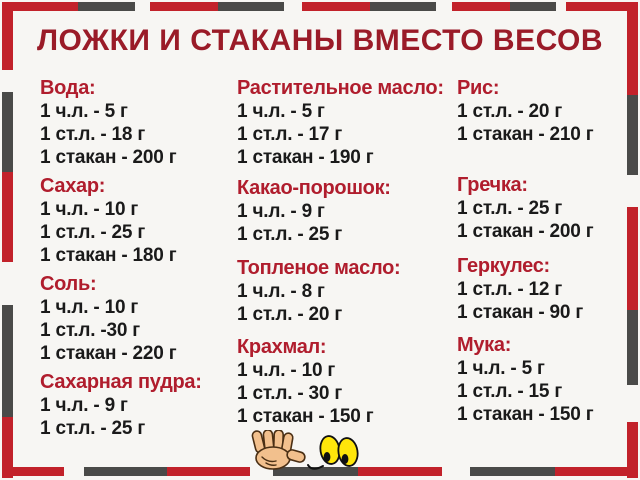 This screenshot has width=640, height=480. I want to click on measurement-line: 1 стакан - 220 г, so click(108, 353).